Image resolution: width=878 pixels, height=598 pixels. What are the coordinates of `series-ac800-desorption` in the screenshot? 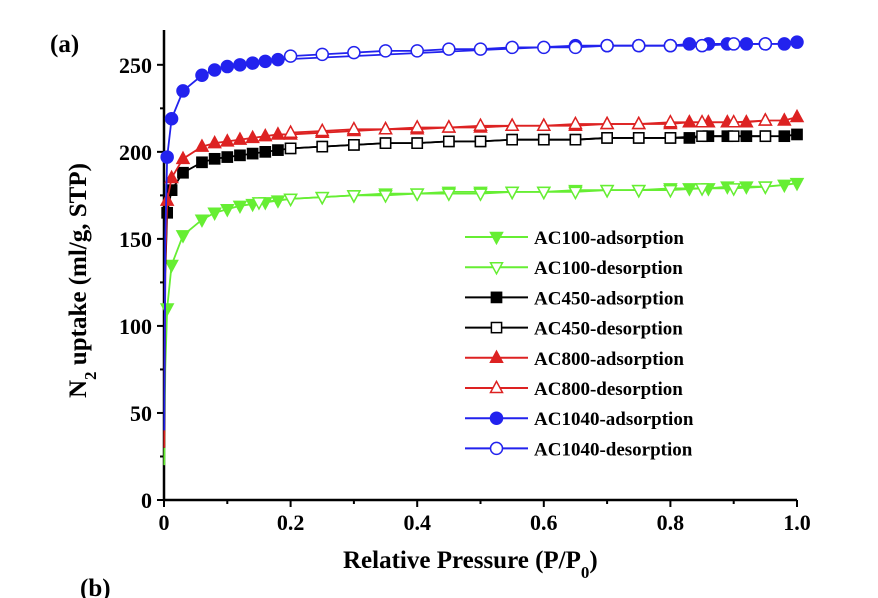 It's located at (528, 125).